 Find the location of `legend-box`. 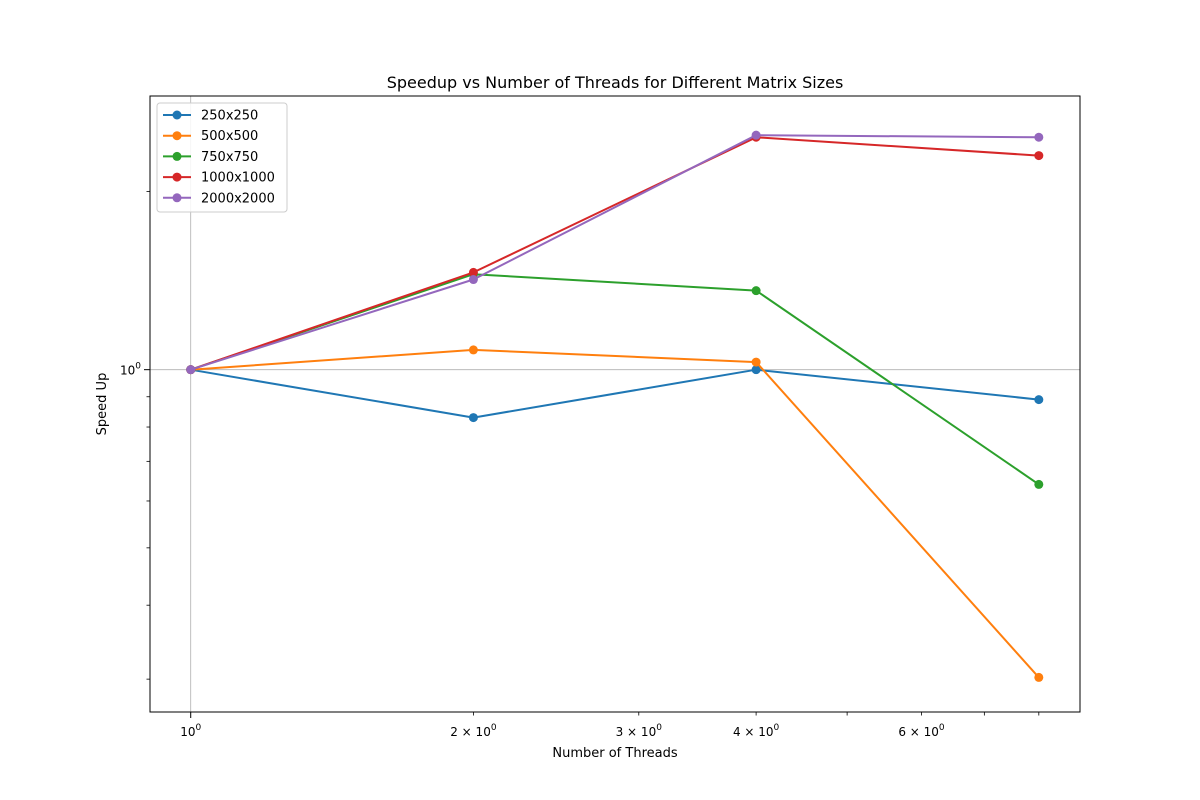

legend-box is located at coordinates (222, 157).